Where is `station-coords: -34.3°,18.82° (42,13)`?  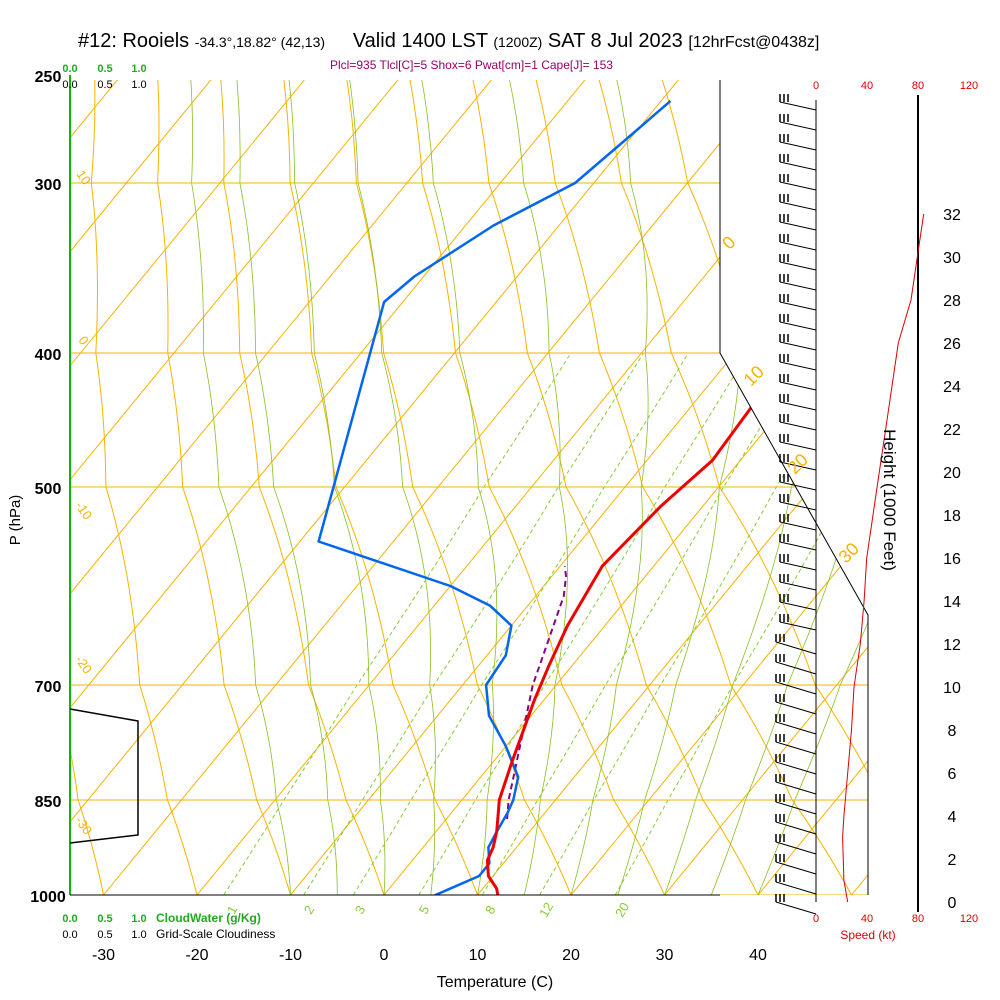
station-coords: -34.3°,18.82° (42,13) is located at coordinates (260, 42).